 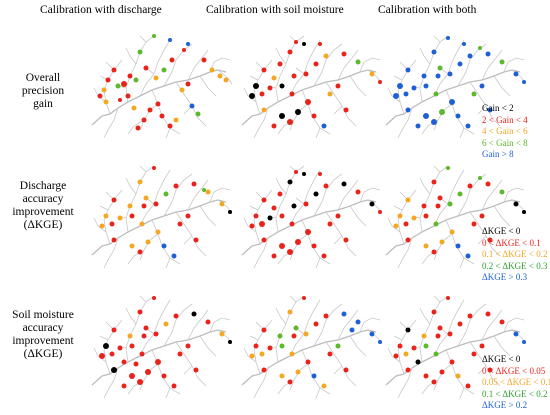 What do you see at coordinates (498, 154) in the screenshot?
I see `legend-item: Gain > 8` at bounding box center [498, 154].